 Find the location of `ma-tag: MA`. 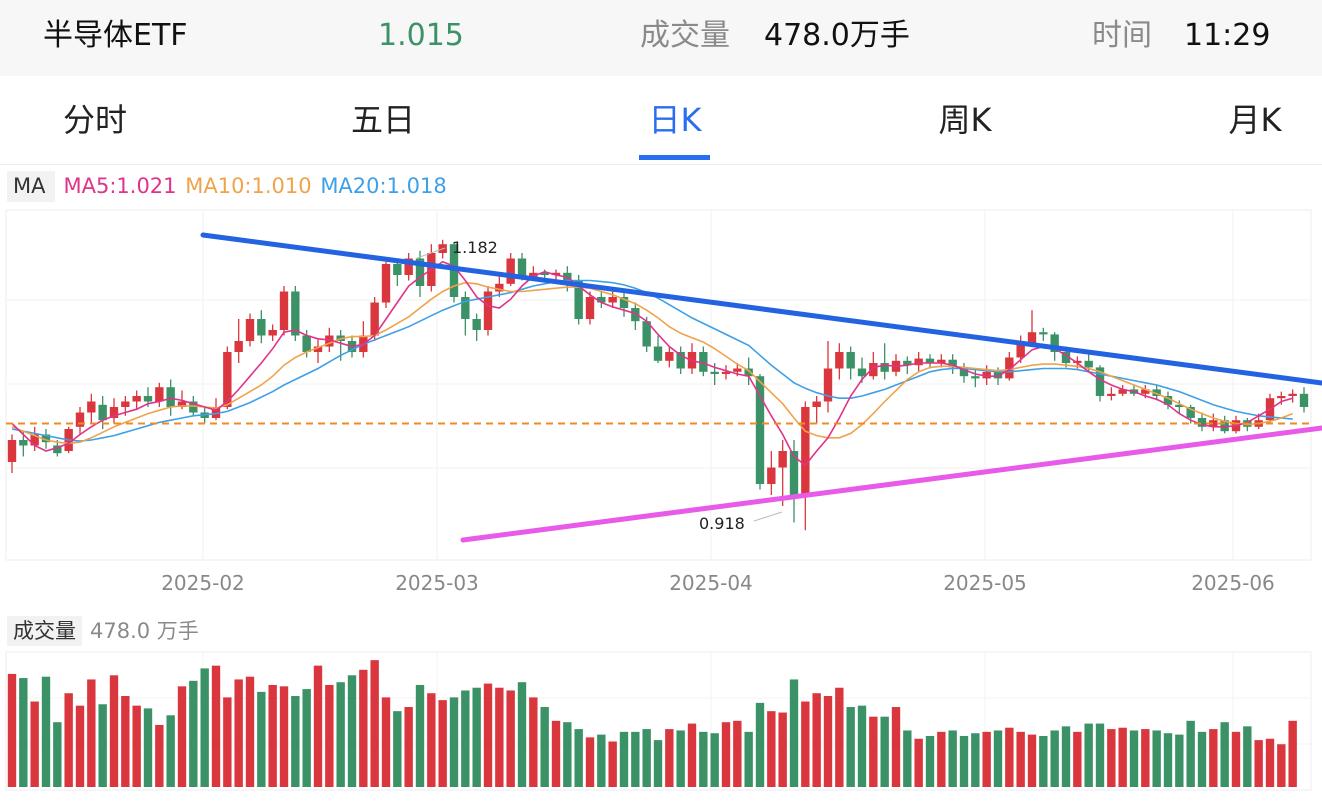

ma-tag: MA is located at coordinates (31, 186).